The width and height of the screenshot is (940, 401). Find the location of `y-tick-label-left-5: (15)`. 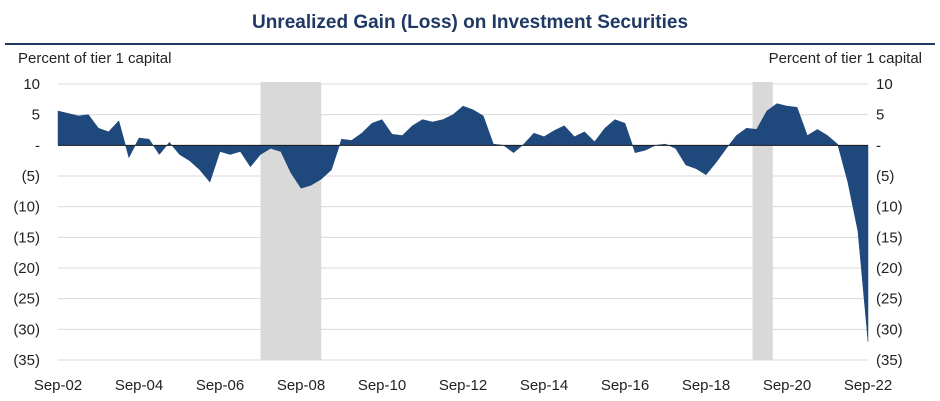

y-tick-label-left-5: (15) is located at coordinates (26, 237).